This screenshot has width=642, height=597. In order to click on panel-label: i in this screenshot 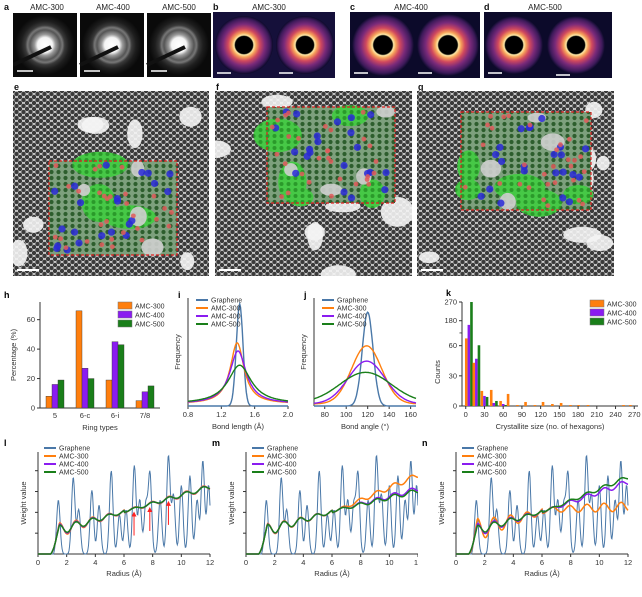, I will do `click(179, 295)`.